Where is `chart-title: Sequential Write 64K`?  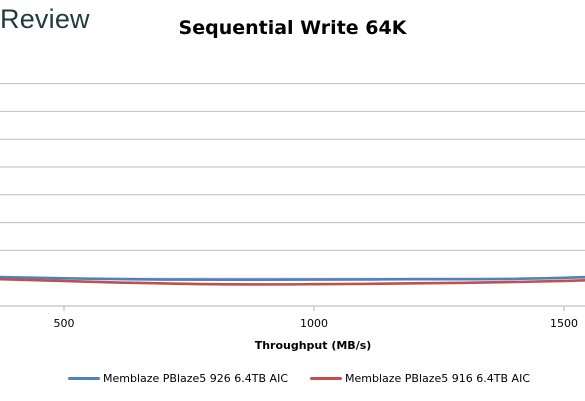
chart-title: Sequential Write 64K is located at coordinates (292, 28).